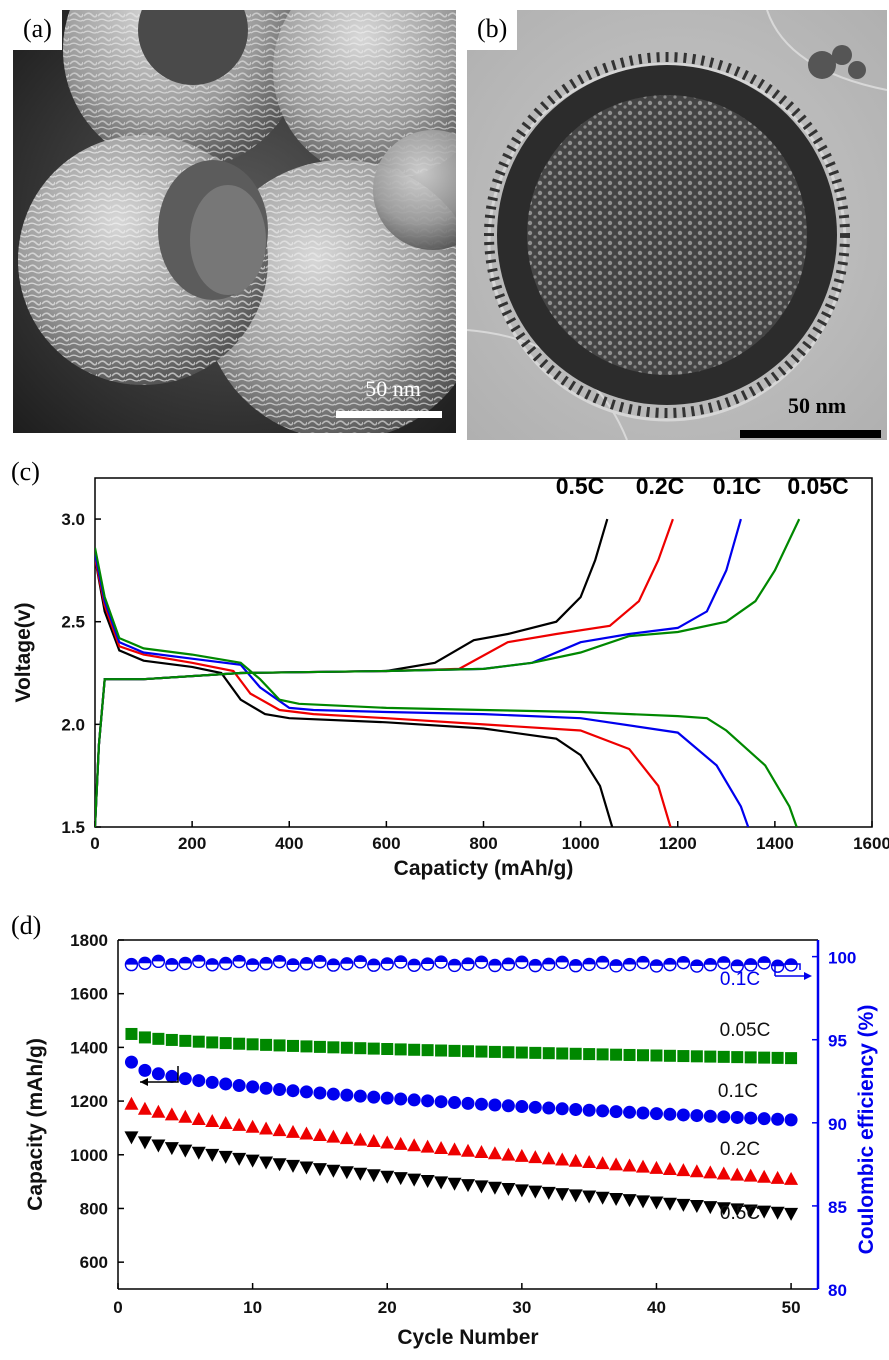 This screenshot has height=1360, width=889. I want to click on y-tick-label: 1600, so click(89, 994).